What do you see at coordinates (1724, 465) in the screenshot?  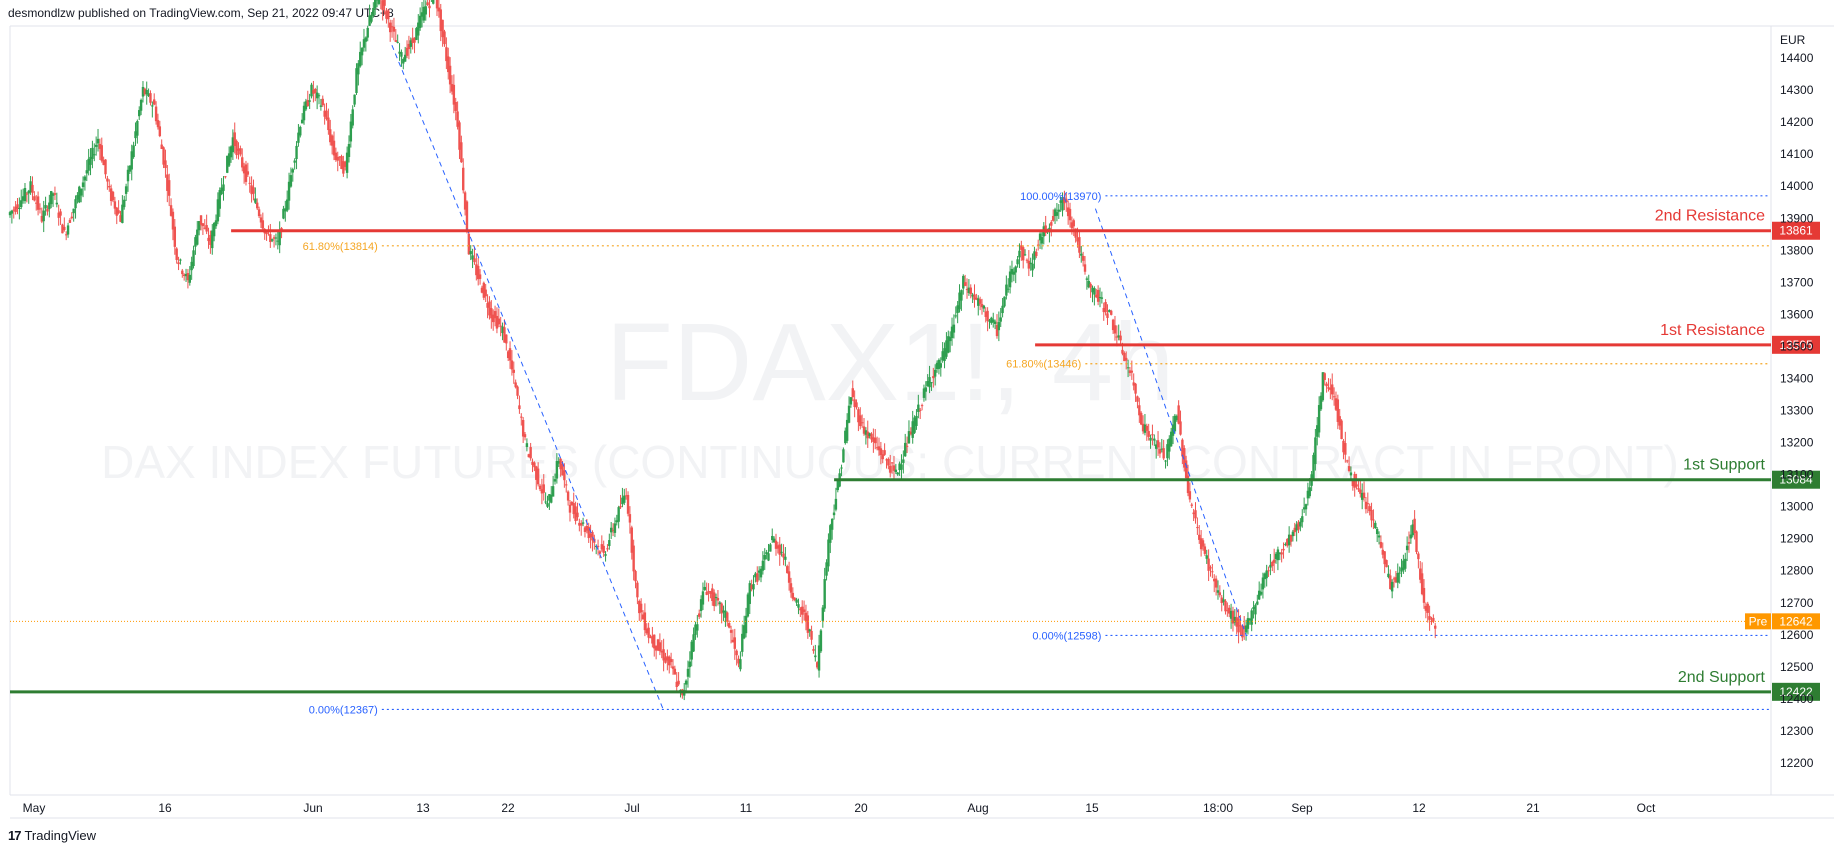 I see `level-name-label: 1st Support` at bounding box center [1724, 465].